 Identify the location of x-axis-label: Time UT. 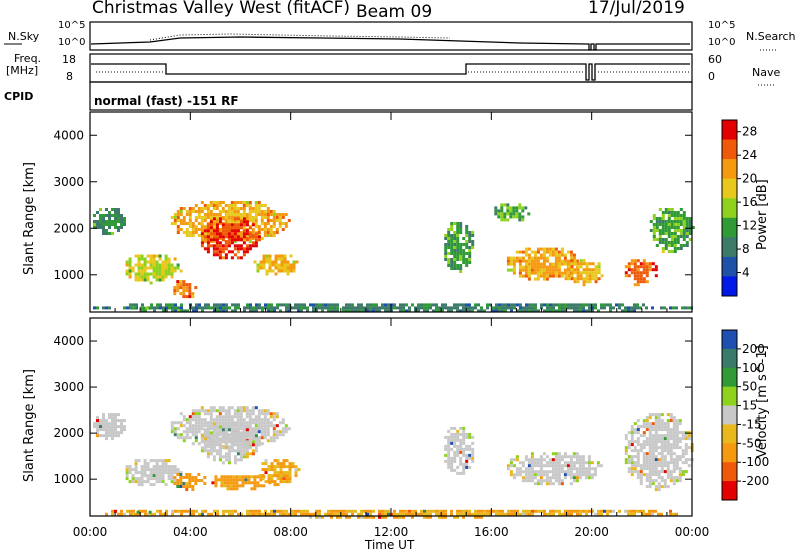
(390, 545).